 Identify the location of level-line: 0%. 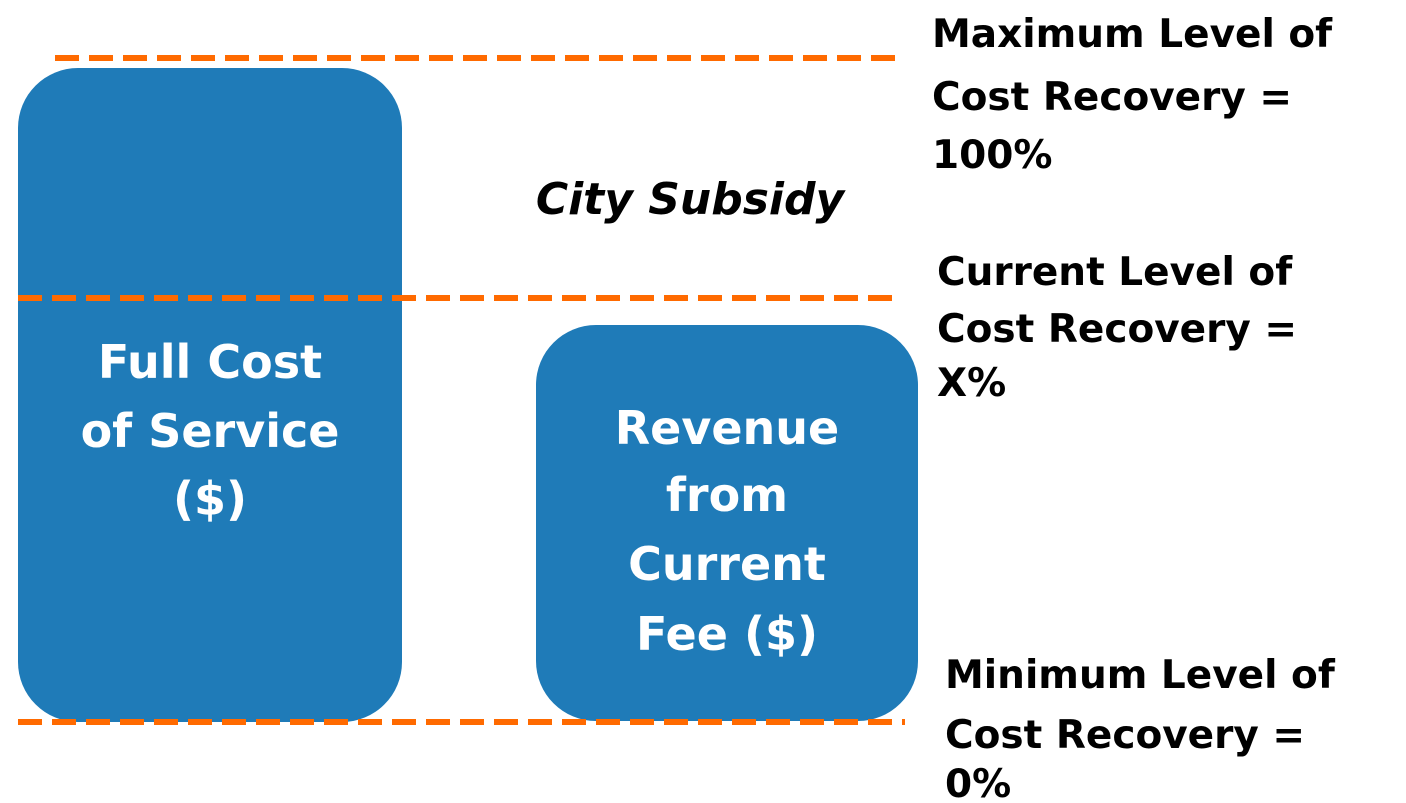
(978, 782).